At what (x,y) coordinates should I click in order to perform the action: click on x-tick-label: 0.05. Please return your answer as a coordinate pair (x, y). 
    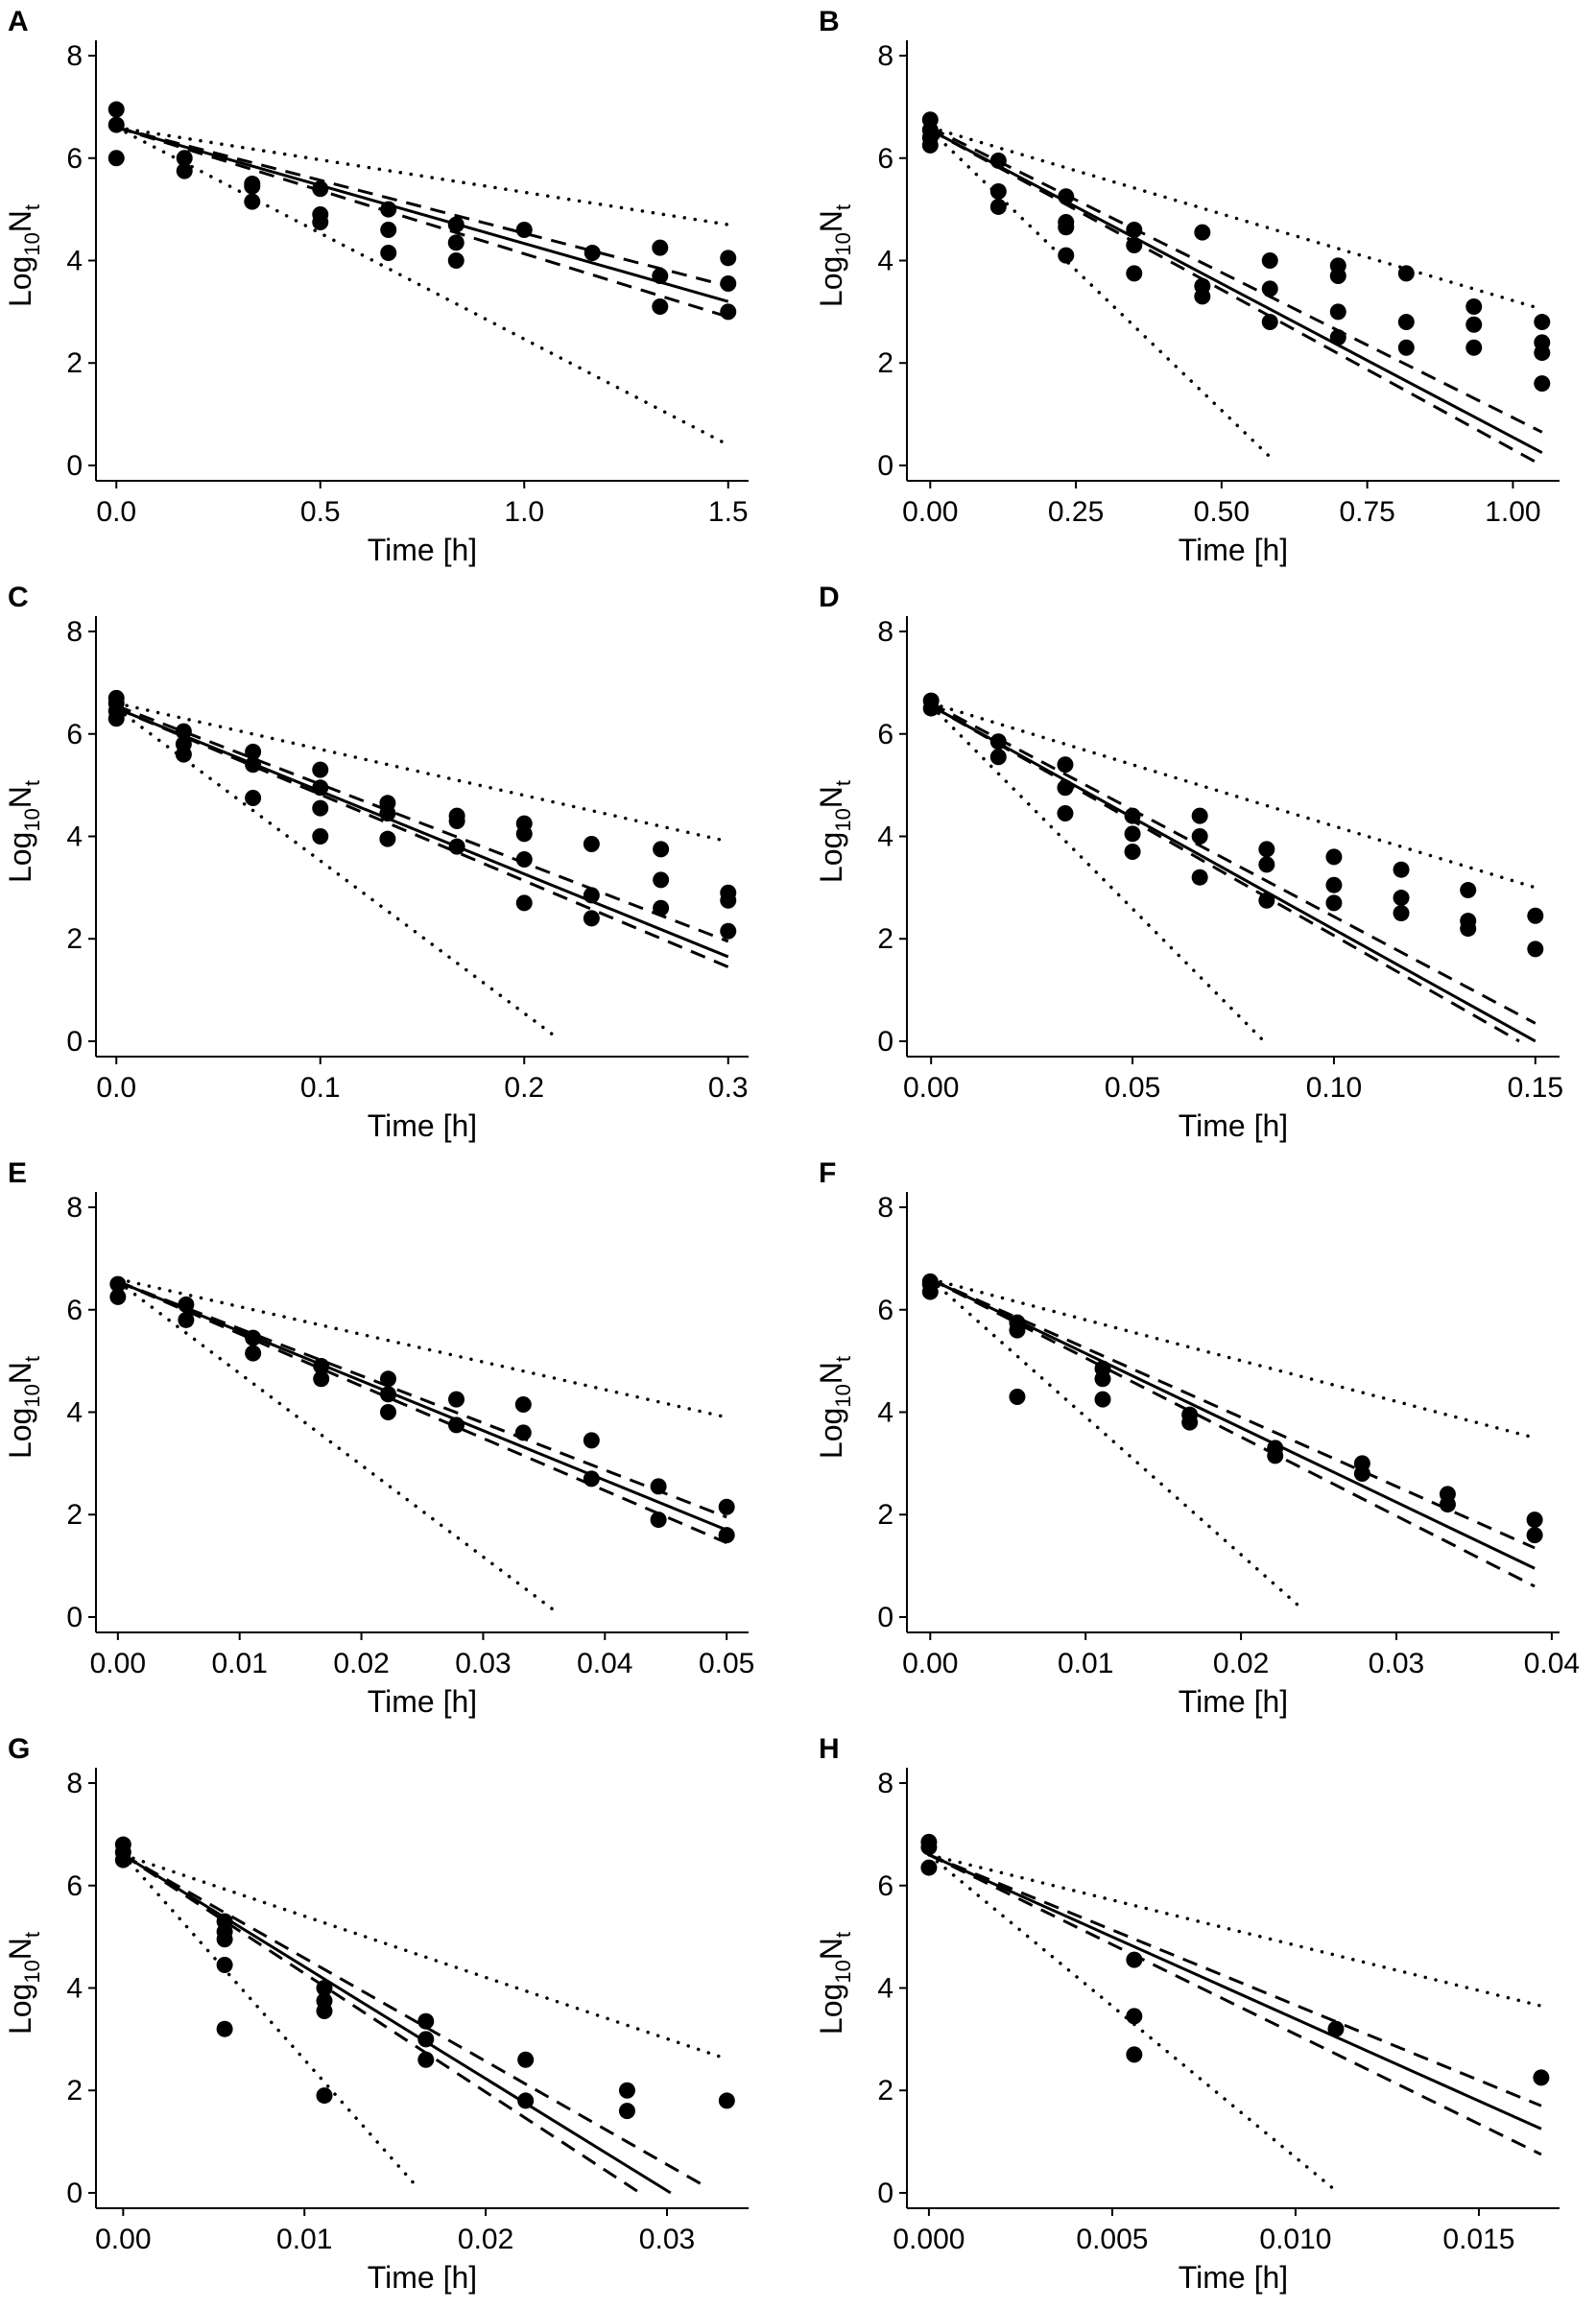
    Looking at the image, I should click on (726, 1663).